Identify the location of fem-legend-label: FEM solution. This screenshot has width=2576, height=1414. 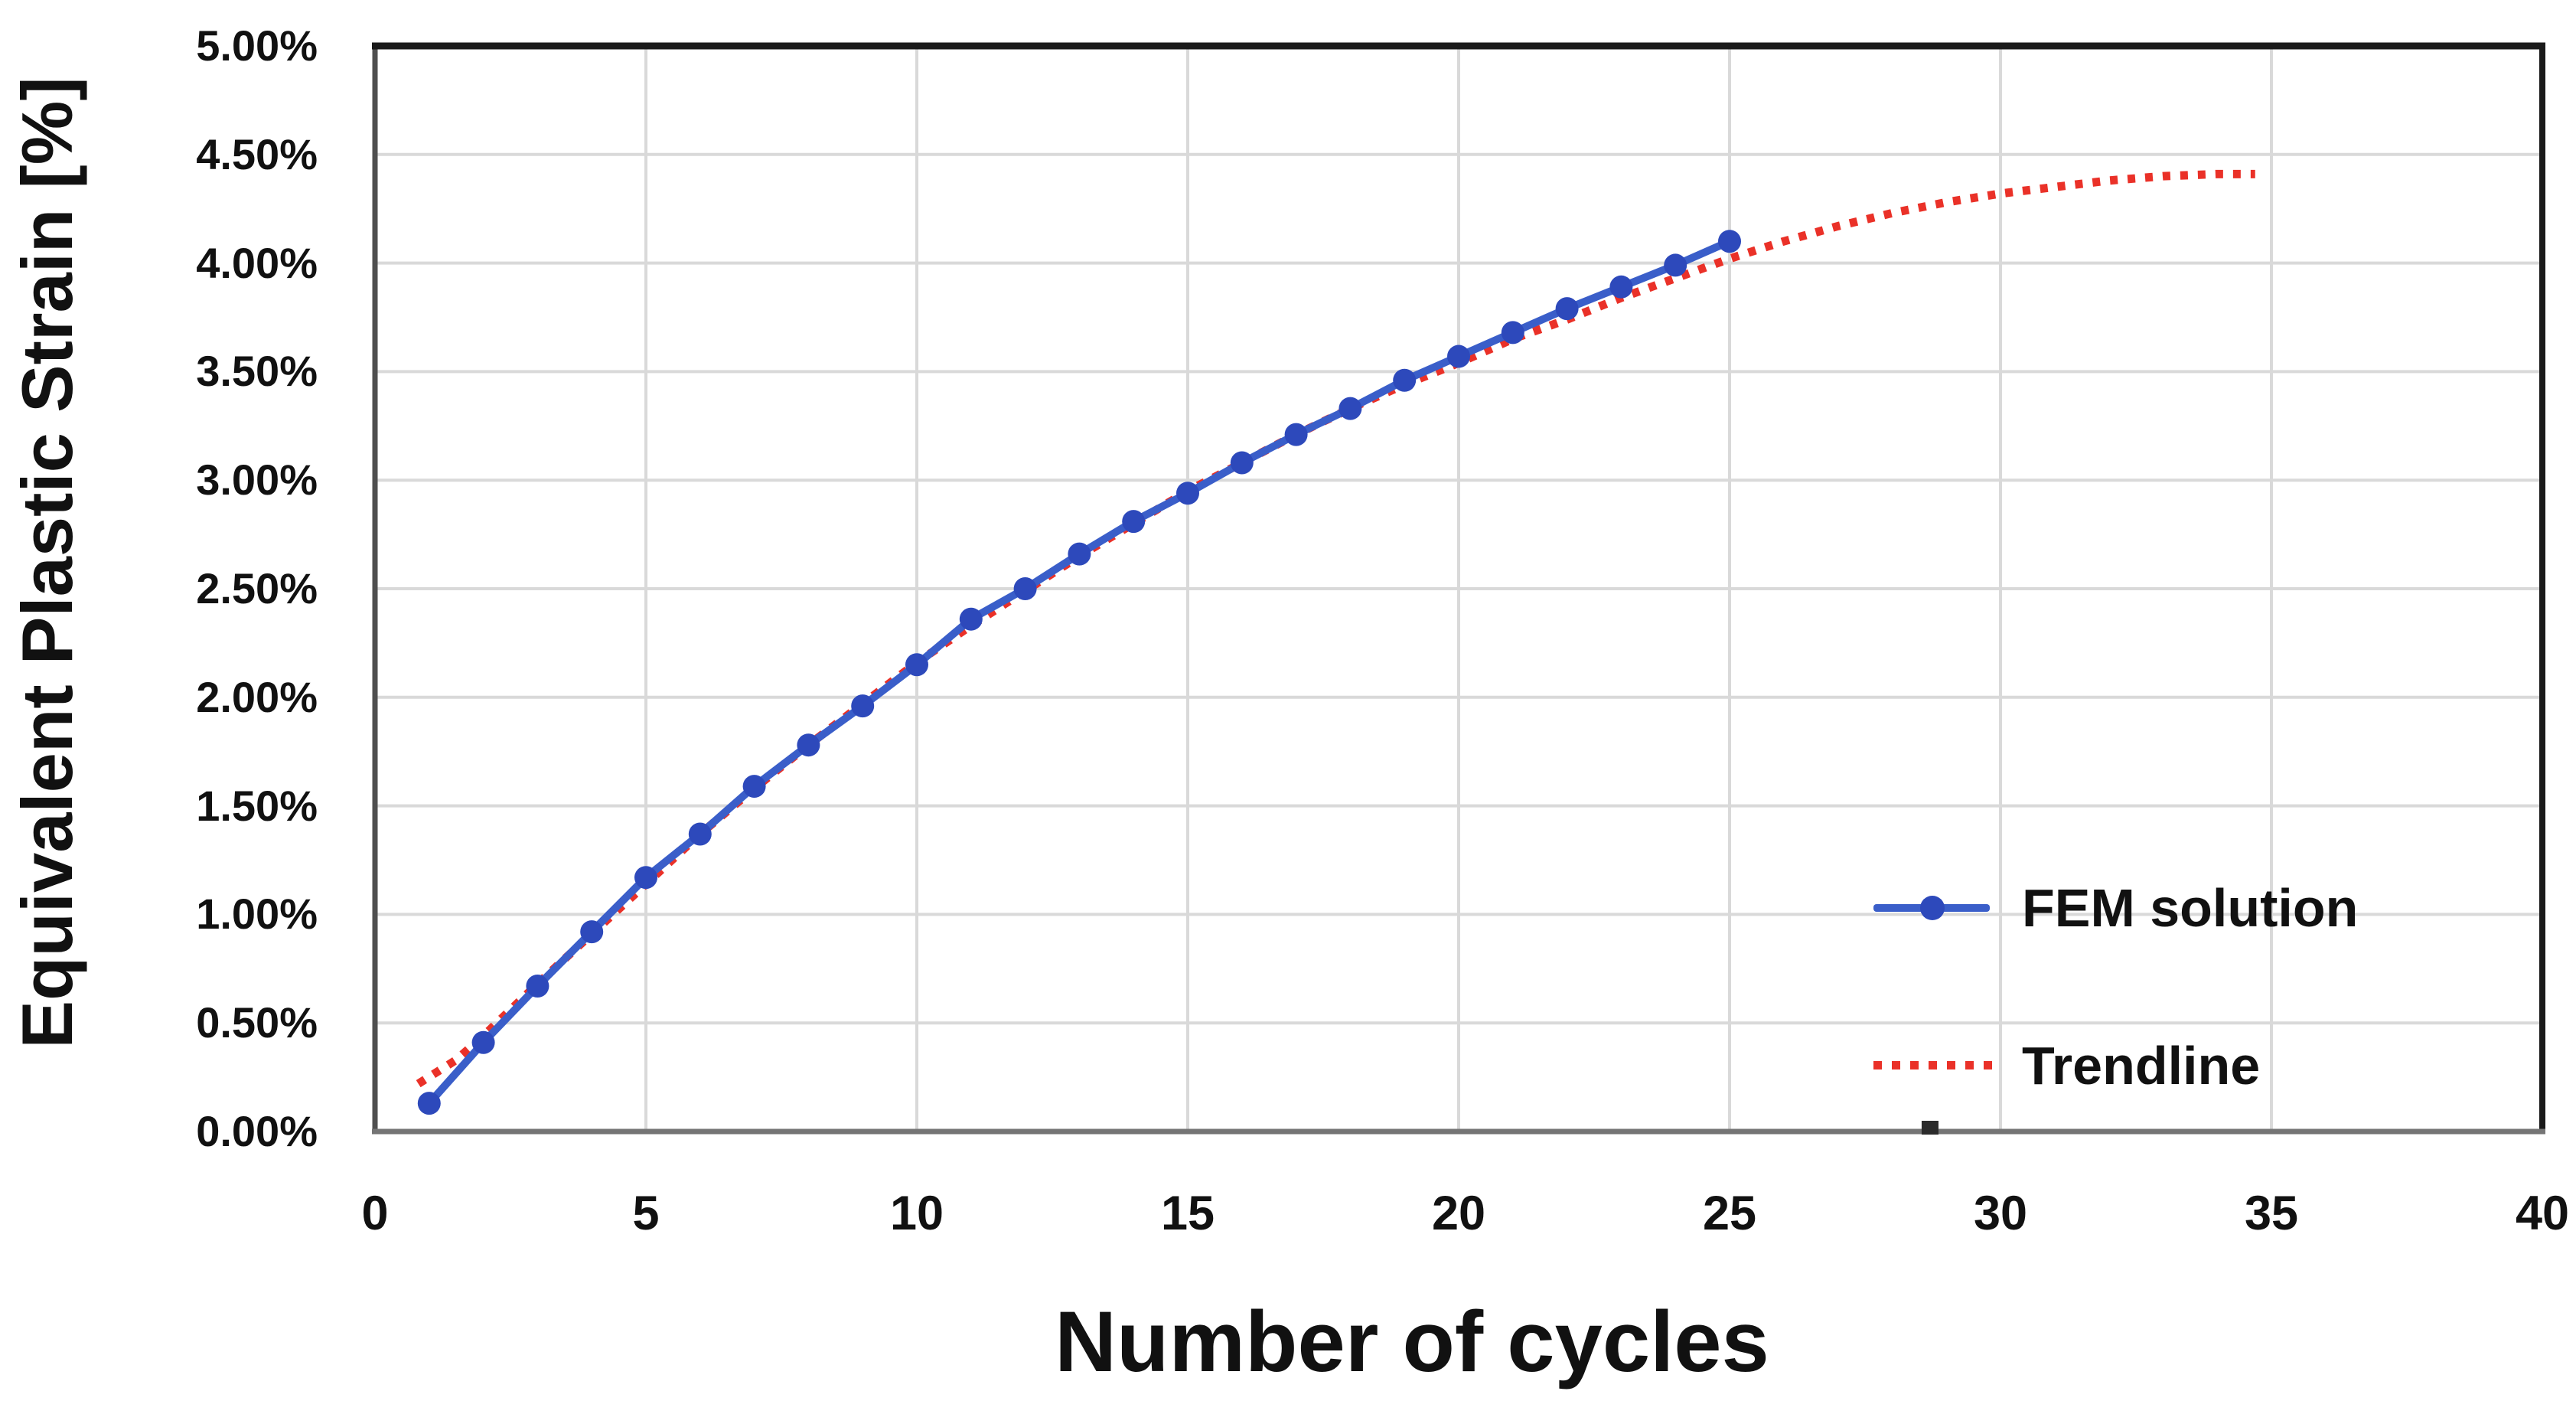
(2190, 908).